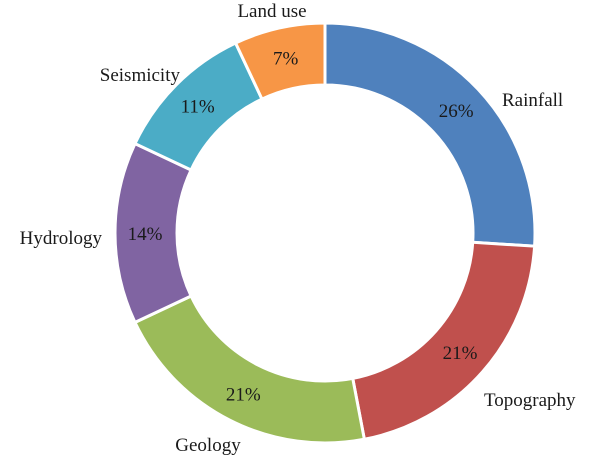  I want to click on percent-label-topography: 21%, so click(460, 353).